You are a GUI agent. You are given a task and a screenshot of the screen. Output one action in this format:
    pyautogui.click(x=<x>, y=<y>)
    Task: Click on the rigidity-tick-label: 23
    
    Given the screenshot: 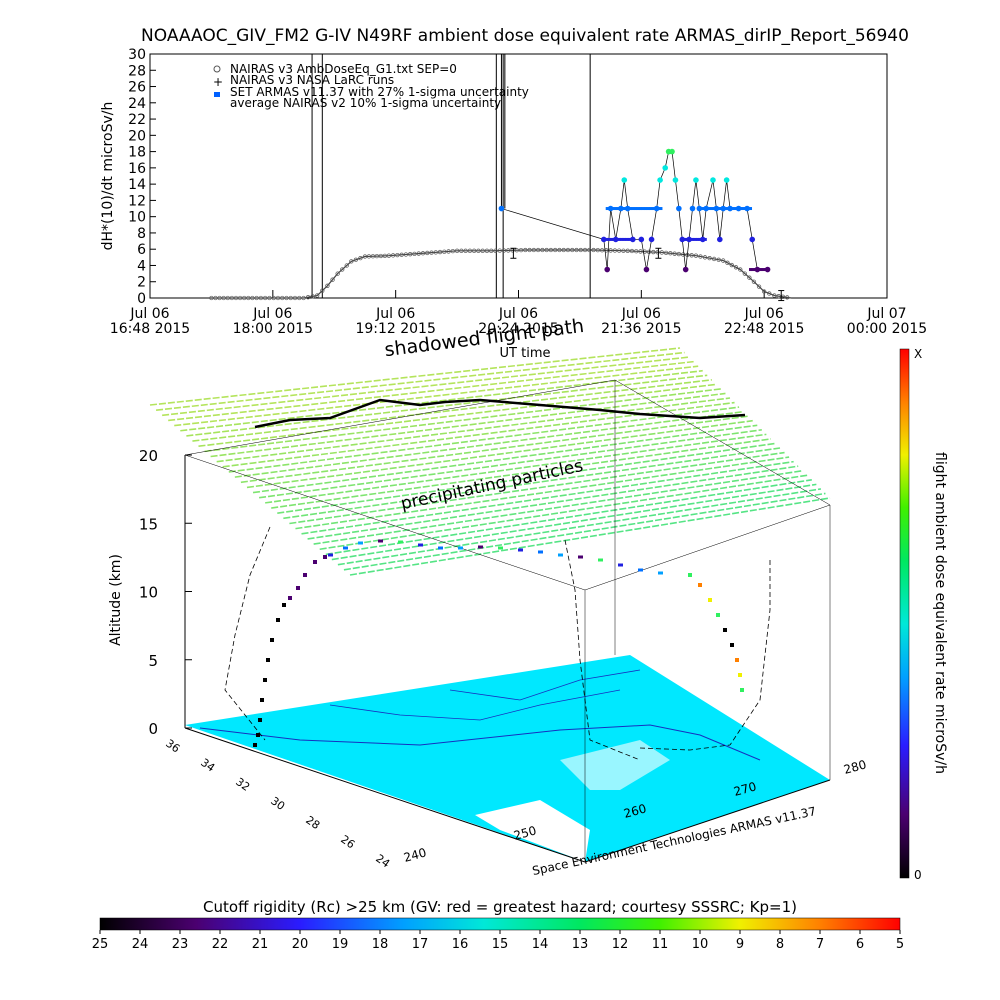 What is the action you would take?
    pyautogui.click(x=180, y=944)
    